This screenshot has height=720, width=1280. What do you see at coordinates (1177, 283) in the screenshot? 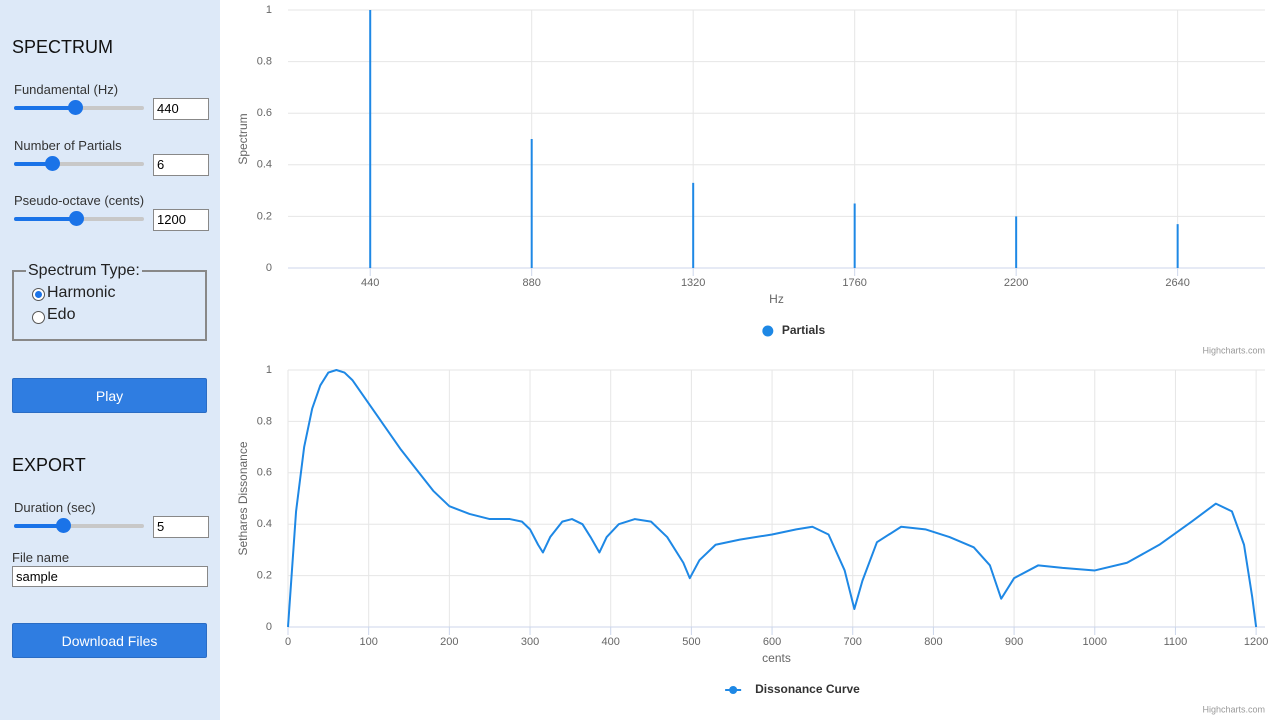
I see `x-tick-label: 2640` at bounding box center [1177, 283].